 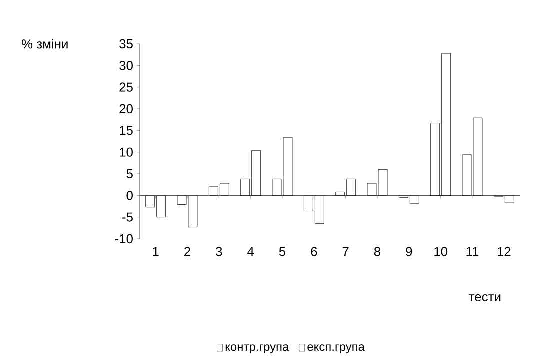 I want to click on y-tick-label: 30, so click(x=126, y=65).